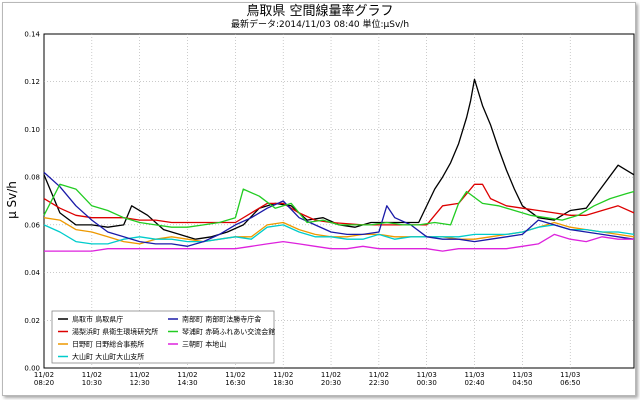 The height and width of the screenshot is (400, 640). What do you see at coordinates (283, 383) in the screenshot?
I see `x-tick-time: 18:30` at bounding box center [283, 383].